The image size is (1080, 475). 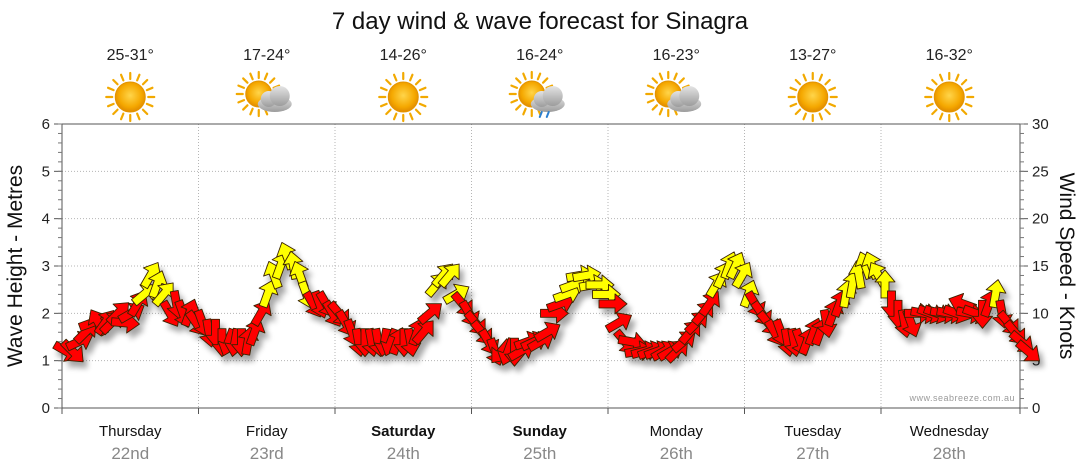 What do you see at coordinates (540, 431) in the screenshot?
I see `day-name-label: Sunday` at bounding box center [540, 431].